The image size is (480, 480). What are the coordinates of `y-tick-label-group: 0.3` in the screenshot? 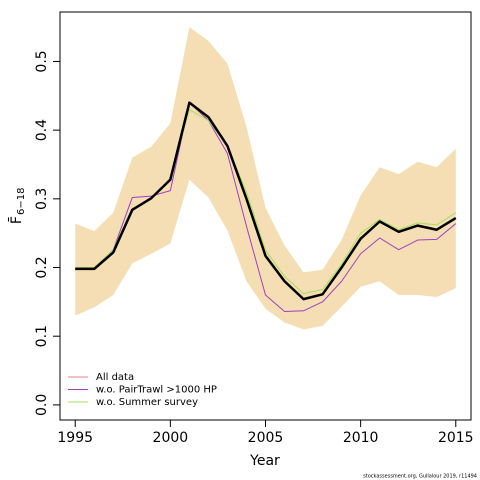 It's located at (42, 199).